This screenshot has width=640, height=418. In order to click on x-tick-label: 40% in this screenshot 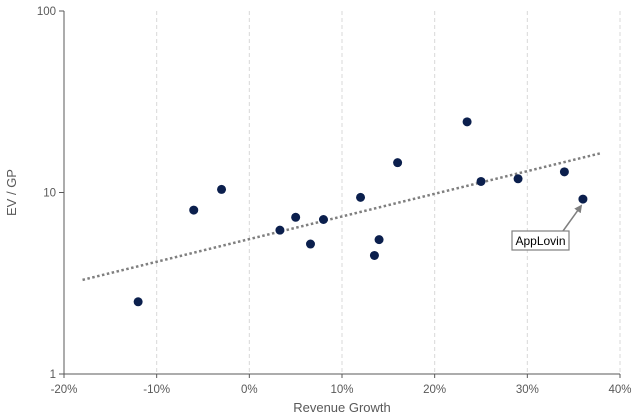, I will do `click(619, 390)`.